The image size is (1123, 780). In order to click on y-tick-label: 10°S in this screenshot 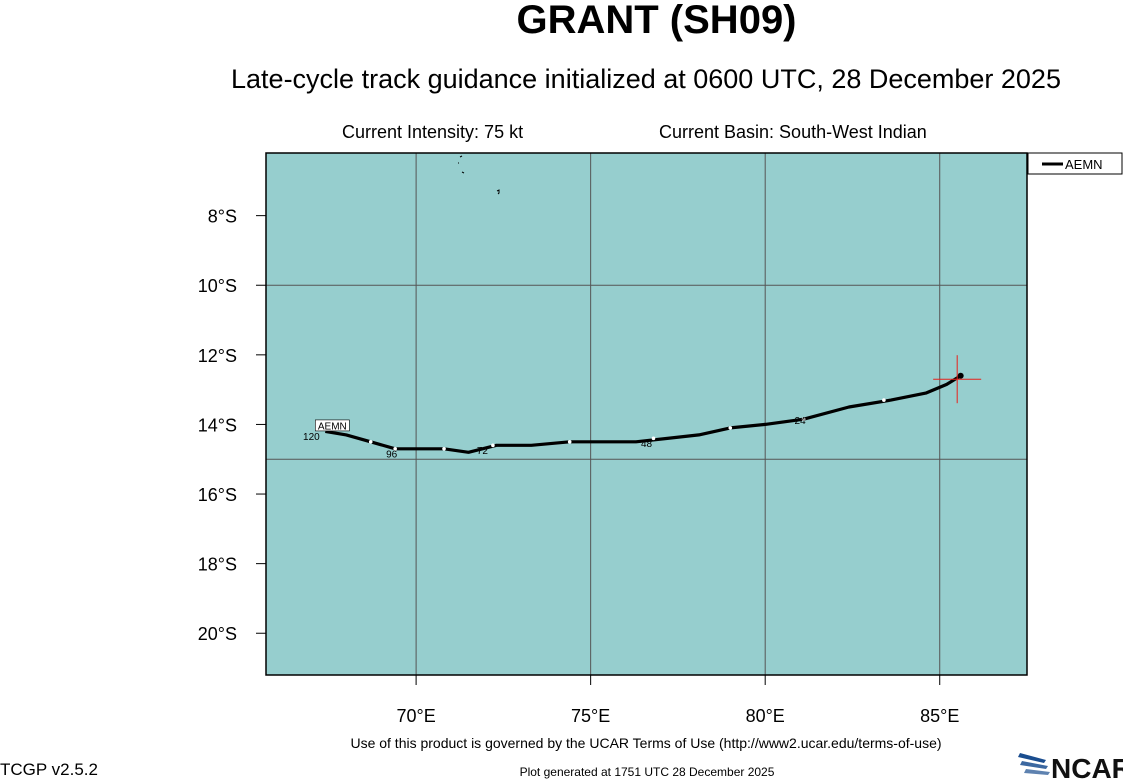, I will do `click(217, 286)`.